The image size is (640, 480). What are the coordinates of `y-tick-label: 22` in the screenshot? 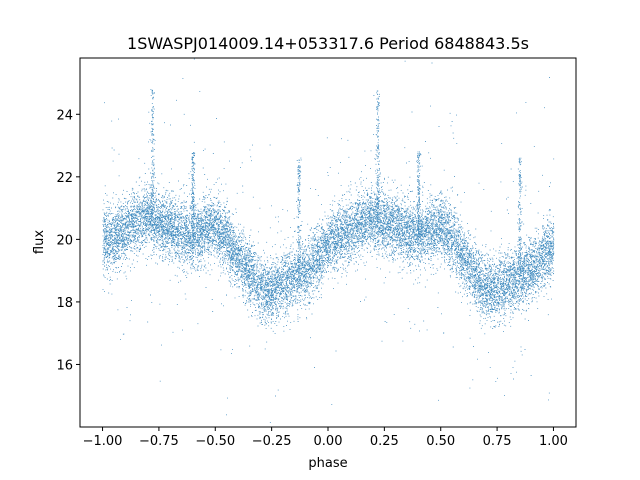 It's located at (64, 178).